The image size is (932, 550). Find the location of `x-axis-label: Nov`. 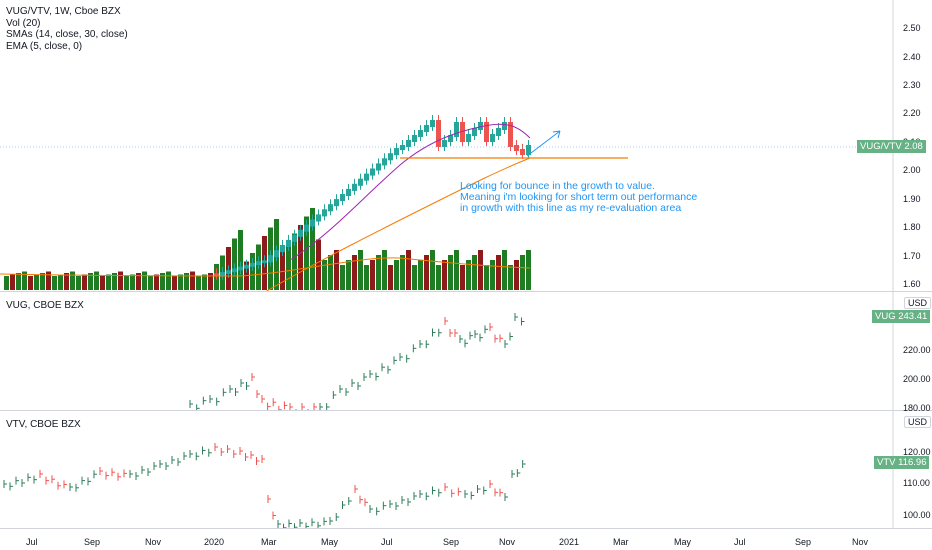

x-axis-label: Nov is located at coordinates (860, 542).